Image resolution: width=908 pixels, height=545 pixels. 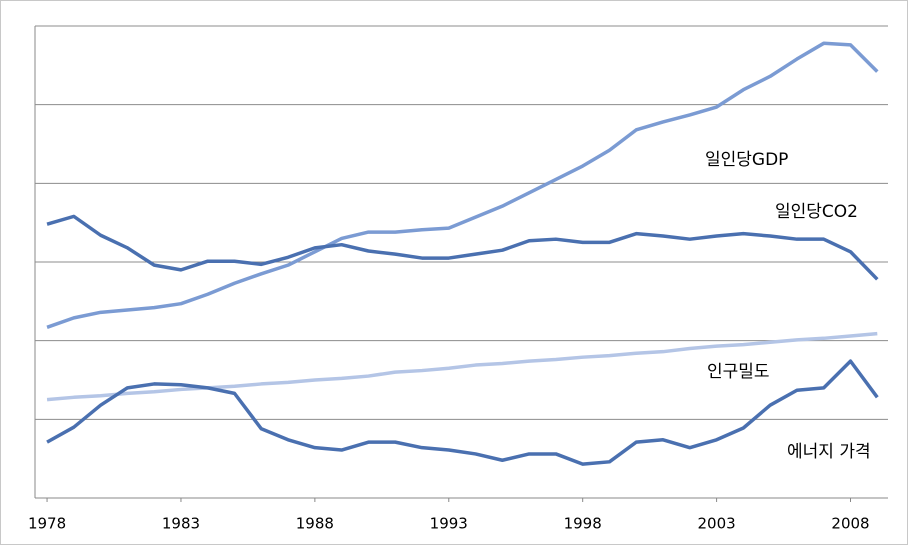 I want to click on x-tick-label: 1998, so click(x=583, y=524).